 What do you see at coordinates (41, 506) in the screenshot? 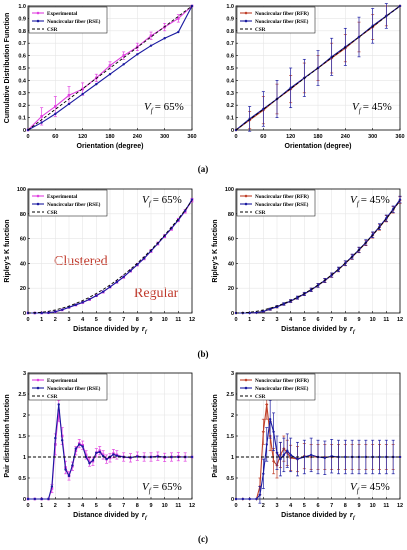
I see `x-tick-label: 1` at bounding box center [41, 506].